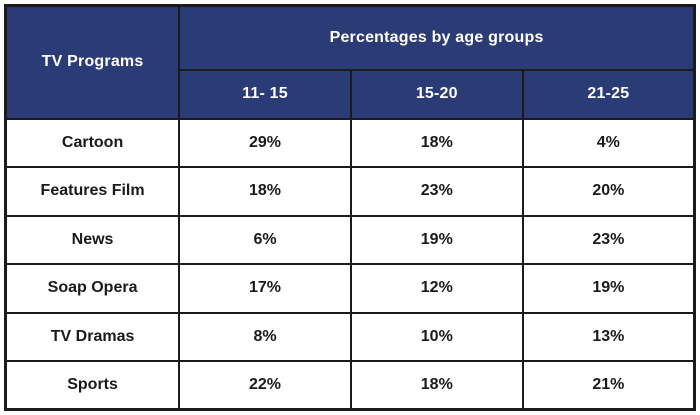 The height and width of the screenshot is (415, 700). Describe the element at coordinates (92, 62) in the screenshot. I see `corner-header-tv-programs: TV Programs` at that location.